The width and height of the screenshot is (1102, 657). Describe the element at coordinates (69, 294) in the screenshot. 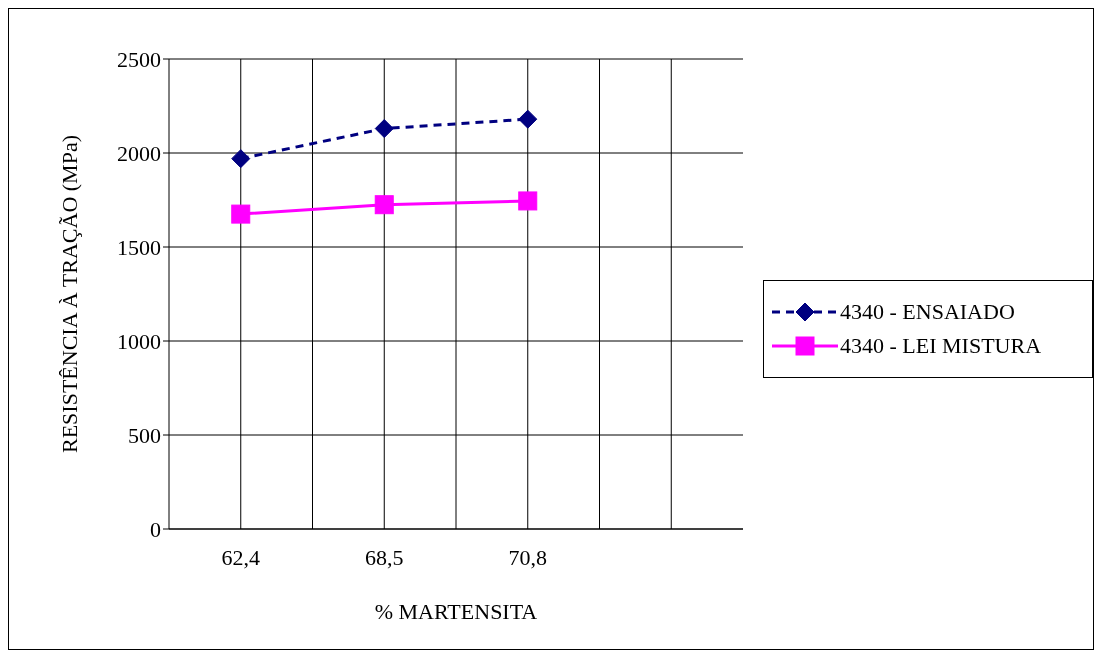

I see `y-axis-title: RESISTÊNCIA À TRAÇÃO (MPa)` at that location.